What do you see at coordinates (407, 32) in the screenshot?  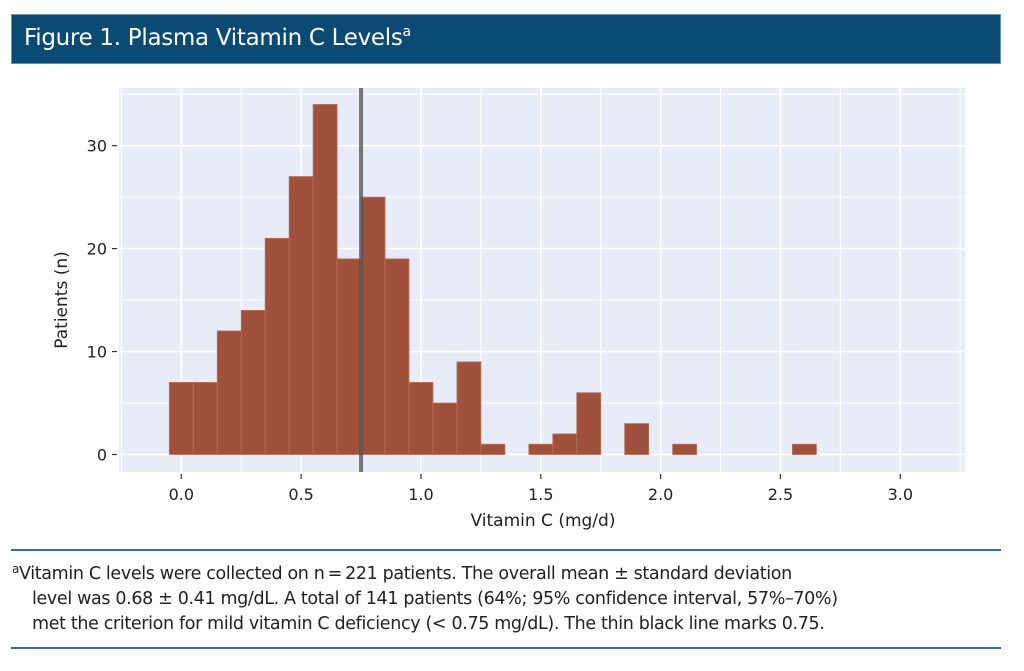 I see `title-footnote-marker: a` at bounding box center [407, 32].